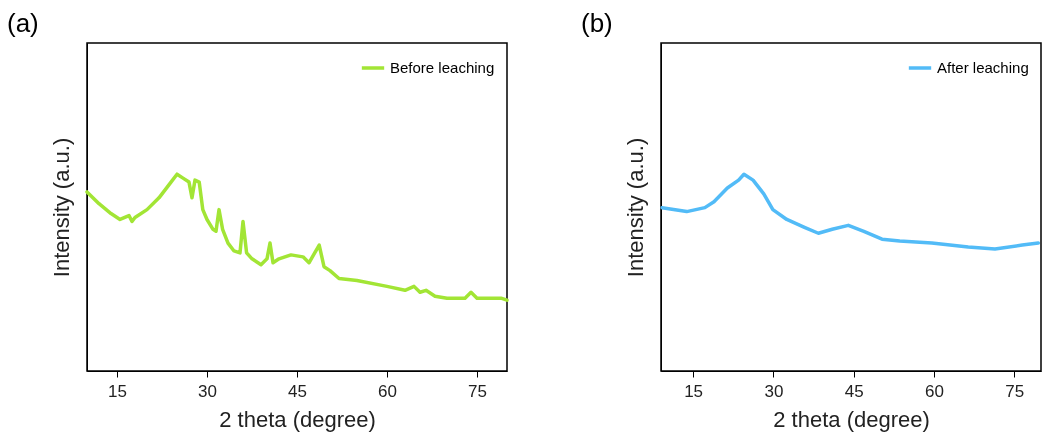 This screenshot has height=438, width=1054. What do you see at coordinates (23, 23) in the screenshot?
I see `chart-title: (a)` at bounding box center [23, 23].